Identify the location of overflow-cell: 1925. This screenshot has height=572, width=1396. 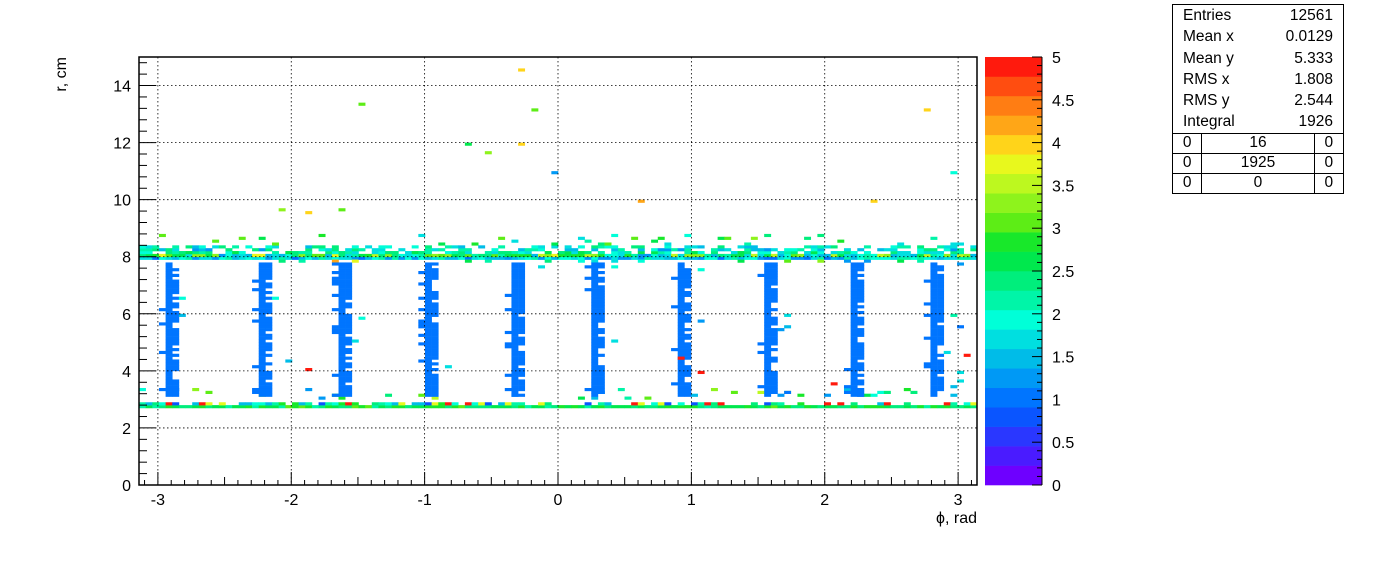
(1258, 163).